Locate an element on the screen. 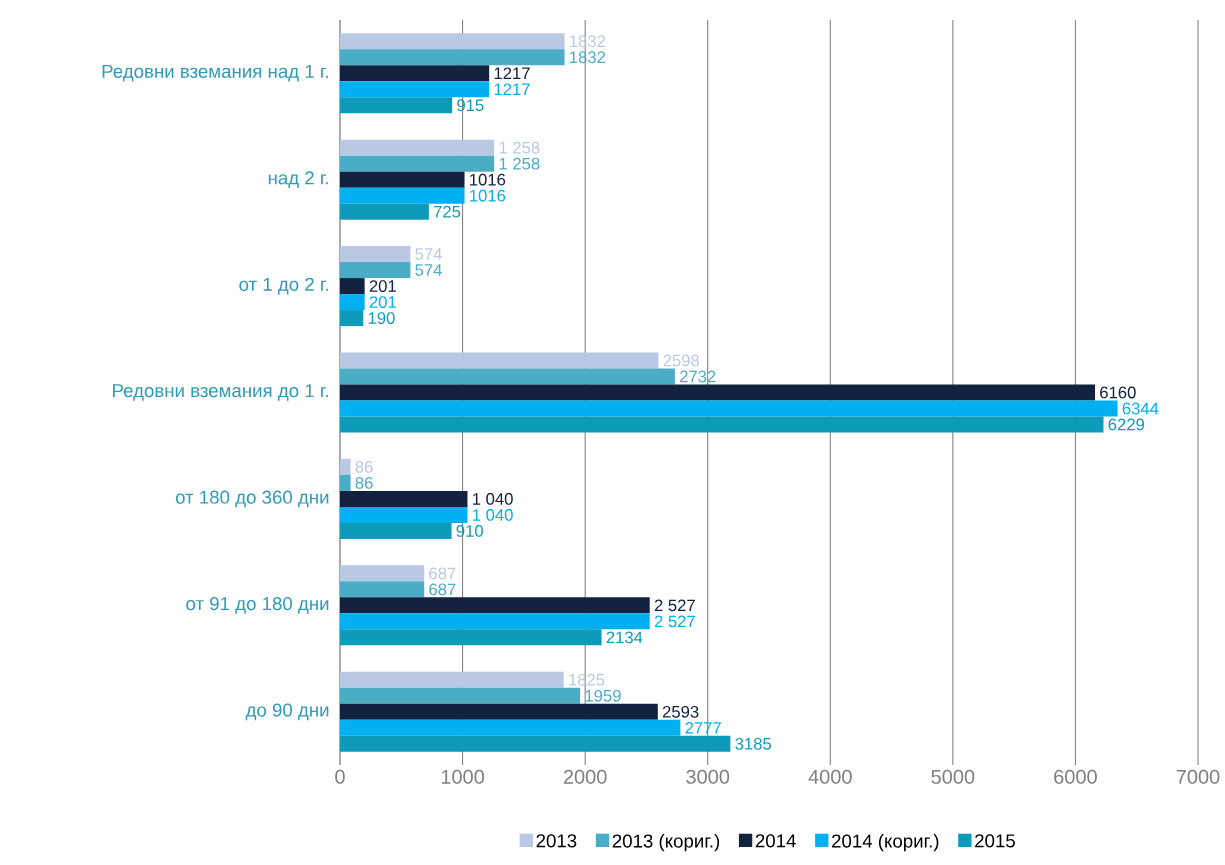 Image resolution: width=1225 pixels, height=865 pixels. y-tick-label: от 91 до 180 дни is located at coordinates (257, 605).